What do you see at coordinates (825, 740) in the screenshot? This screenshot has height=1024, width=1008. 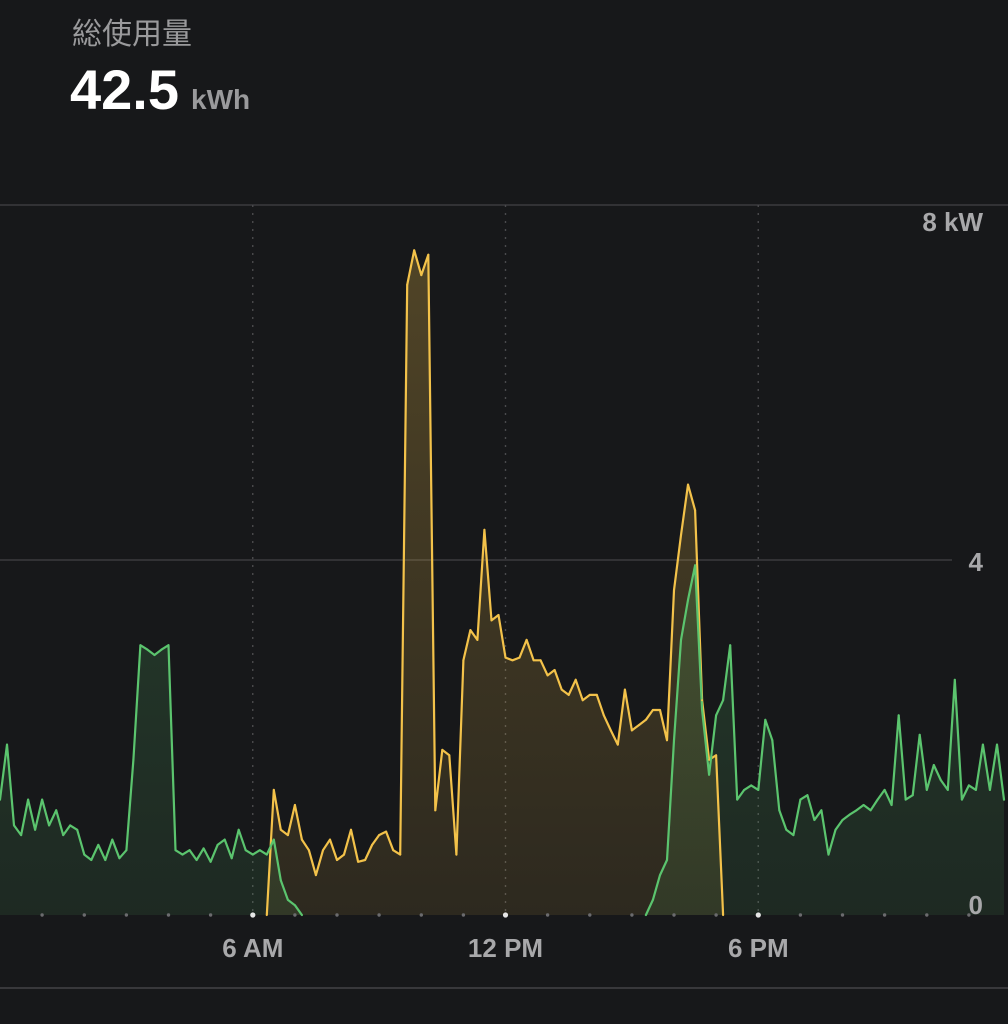 I see `series-2-line` at bounding box center [825, 740].